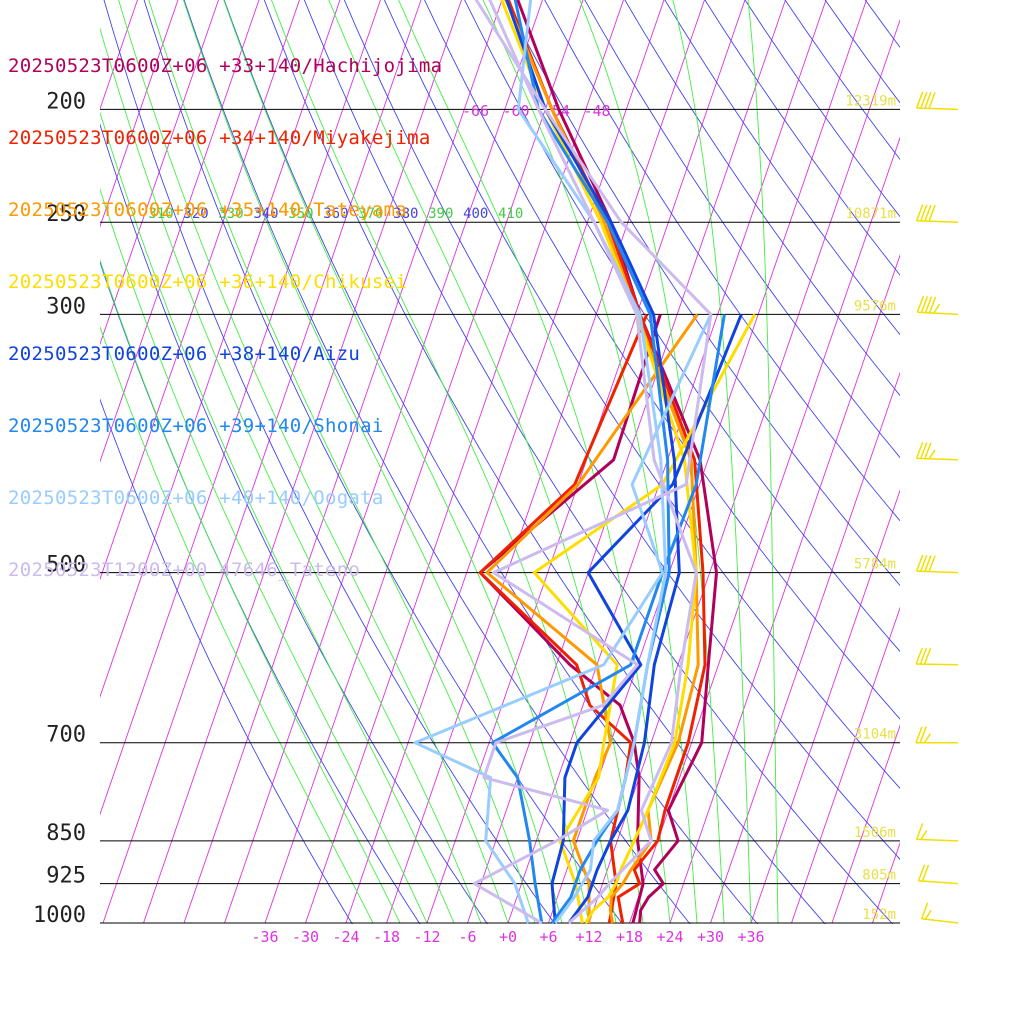  What do you see at coordinates (184, 570) in the screenshot?
I see `legend-entry-tateno: 20250523T1200Z+00 47646_Tateno` at bounding box center [184, 570].